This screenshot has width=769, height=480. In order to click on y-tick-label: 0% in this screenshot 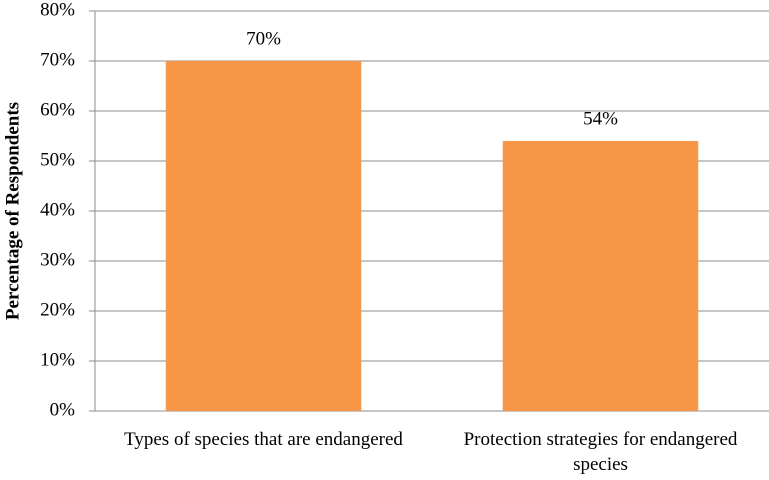, I will do `click(63, 409)`.